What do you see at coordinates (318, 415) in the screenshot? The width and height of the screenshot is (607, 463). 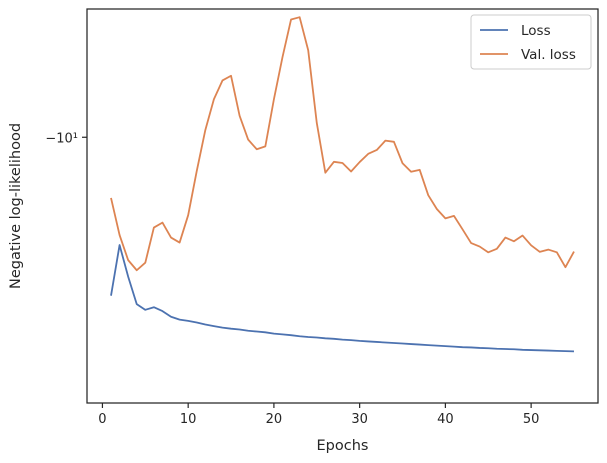 I see `x-axis: 0 10 20 30 40 50` at bounding box center [318, 415].